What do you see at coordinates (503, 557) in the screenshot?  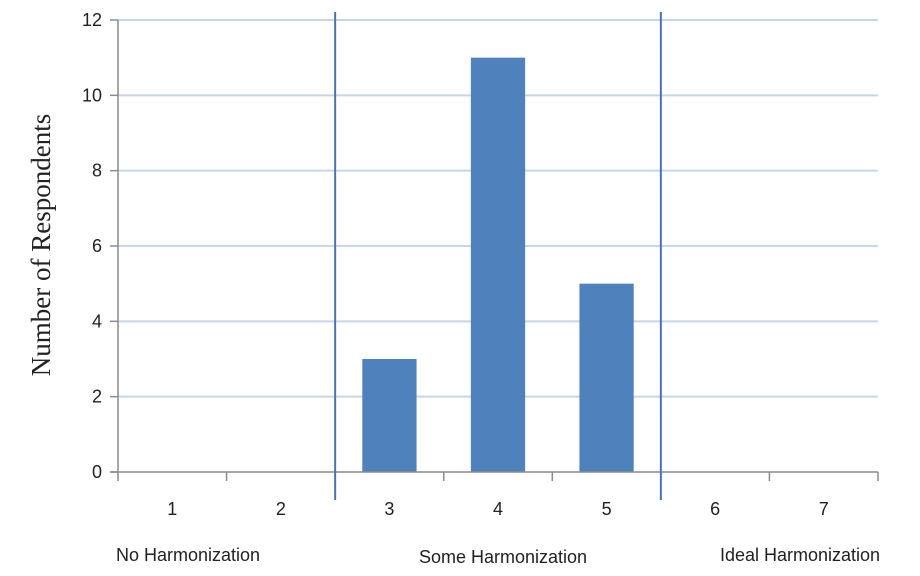 I see `region-label-some-harmonization: Some Harmonization` at bounding box center [503, 557].